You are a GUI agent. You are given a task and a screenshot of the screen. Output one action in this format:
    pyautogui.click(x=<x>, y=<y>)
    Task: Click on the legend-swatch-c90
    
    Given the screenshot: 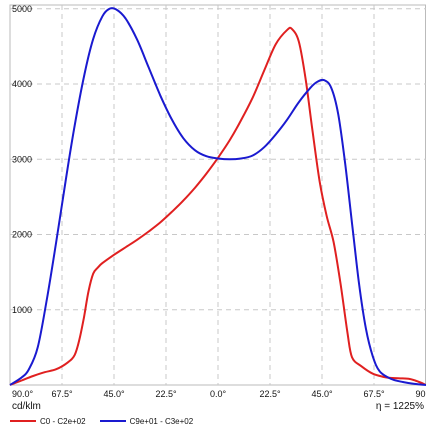 What is the action you would take?
    pyautogui.click(x=112, y=421)
    